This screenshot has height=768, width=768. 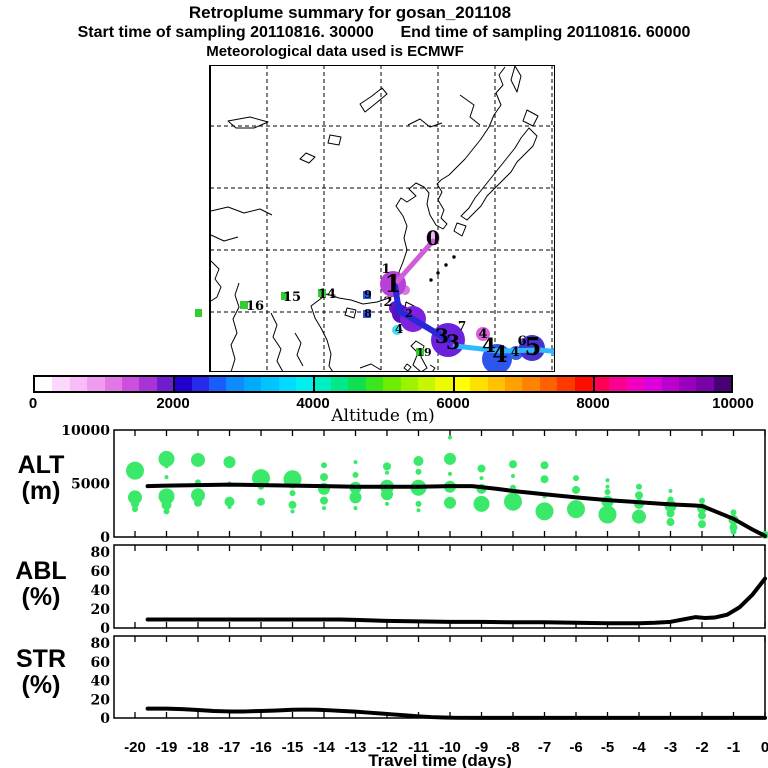 What do you see at coordinates (733, 403) in the screenshot?
I see `colorbar-tick-label: 10000` at bounding box center [733, 403].